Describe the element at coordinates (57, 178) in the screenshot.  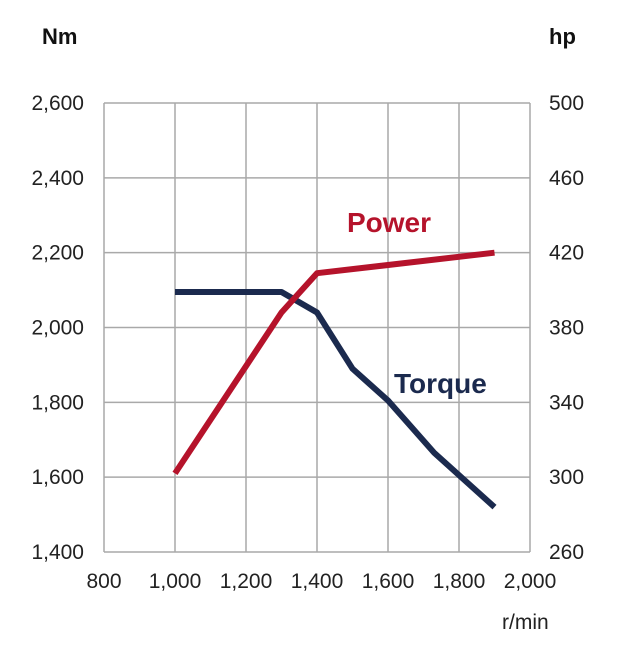
I see `left-y-tick-label: 2,400` at that location.